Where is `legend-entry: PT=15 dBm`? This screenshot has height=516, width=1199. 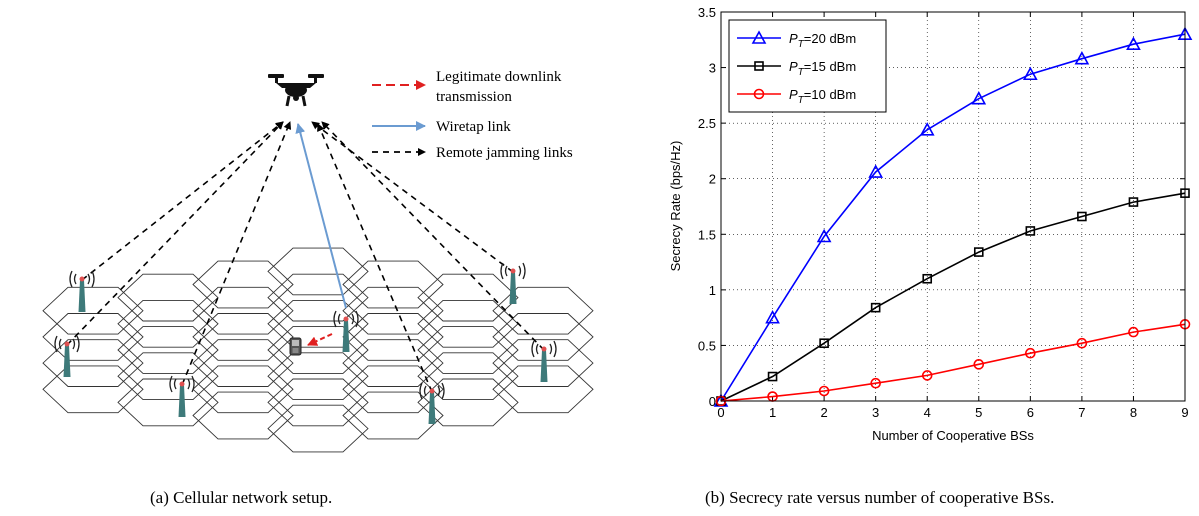
legend-entry: PT=15 dBm is located at coordinates (796, 68).